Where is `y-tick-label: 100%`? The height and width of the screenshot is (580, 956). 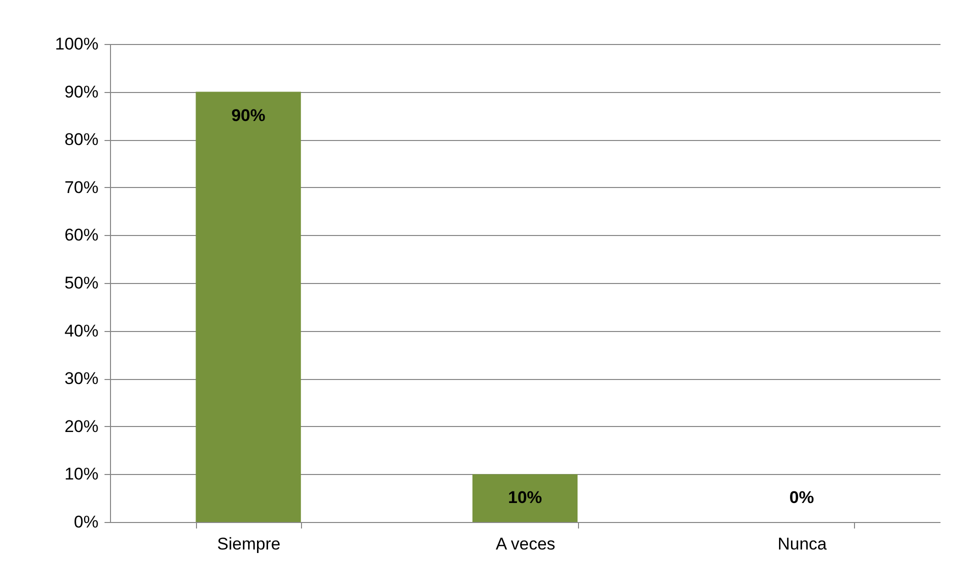 y-tick-label: 100% is located at coordinates (76, 44).